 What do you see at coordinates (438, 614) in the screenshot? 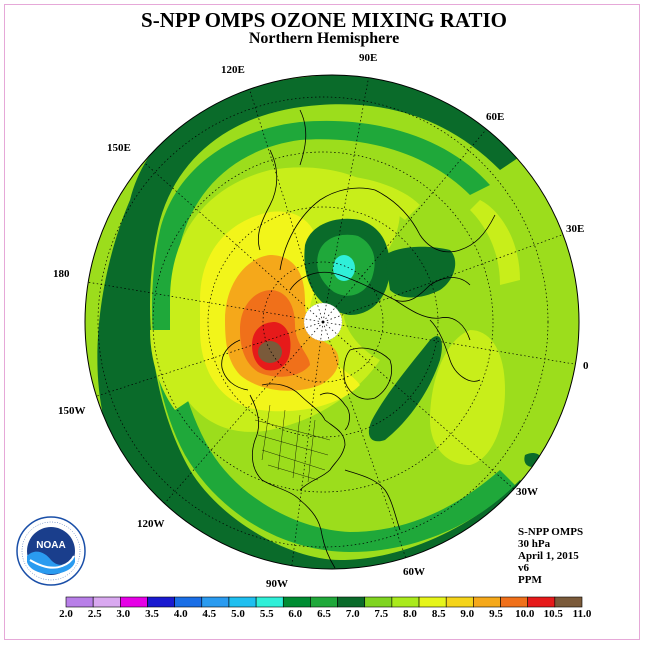
I see `colorbar-tick-label: 8.5` at bounding box center [438, 614].